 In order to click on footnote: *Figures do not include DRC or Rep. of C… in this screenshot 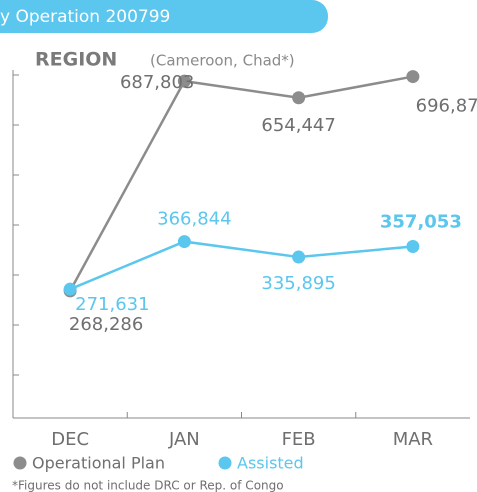, I will do `click(148, 485)`.